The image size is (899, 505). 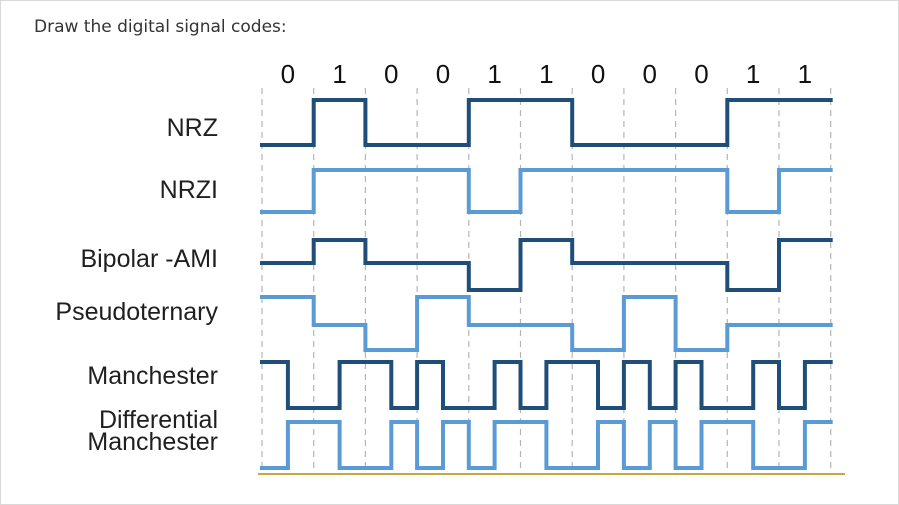 I want to click on signal-label-bipolar-ami: Bipolar -AMI, so click(x=149, y=259).